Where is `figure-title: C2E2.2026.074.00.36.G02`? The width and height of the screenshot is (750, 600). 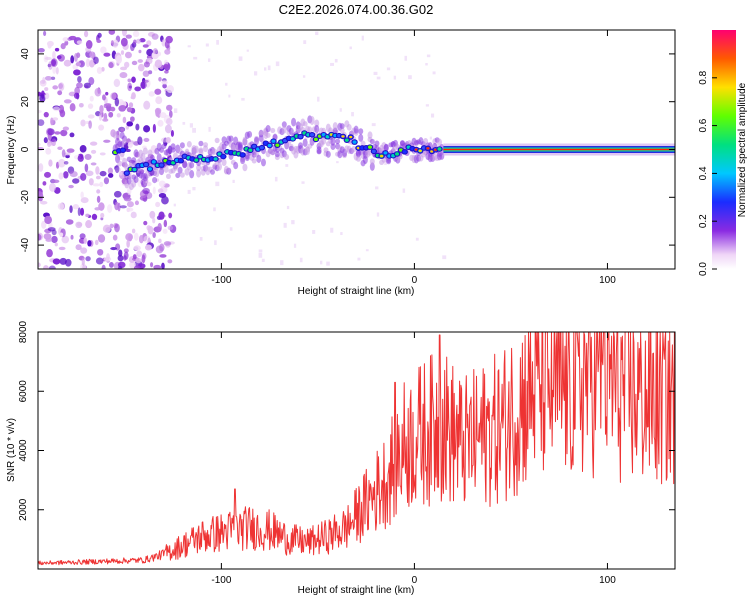
figure-title: C2E2.2026.074.00.36.G02 is located at coordinates (356, 9).